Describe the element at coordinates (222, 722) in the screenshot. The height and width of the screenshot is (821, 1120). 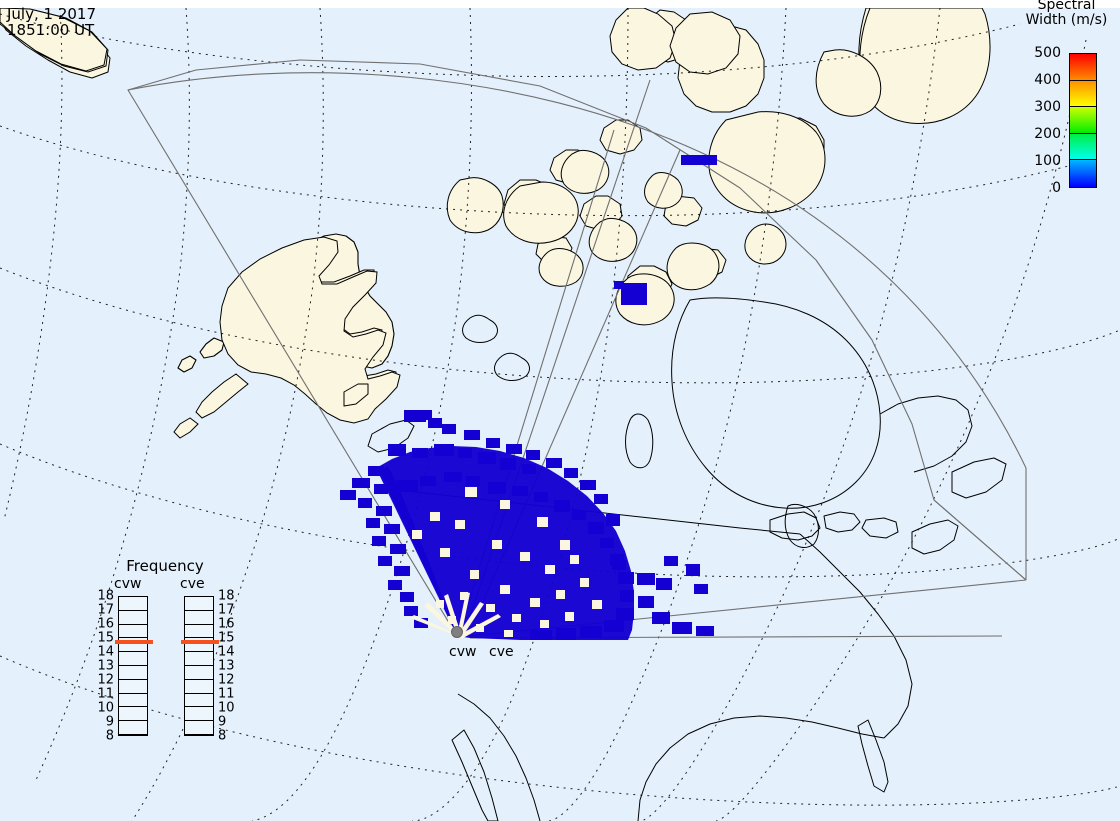
I see `freq-tick-9-right: 9` at that location.